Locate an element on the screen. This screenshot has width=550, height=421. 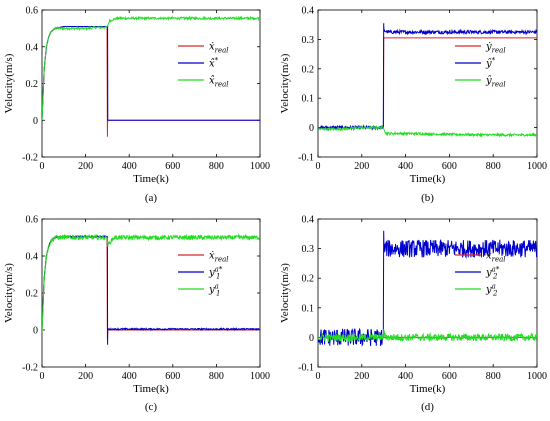
legend-label: ya* 1 is located at coordinates (215, 273).